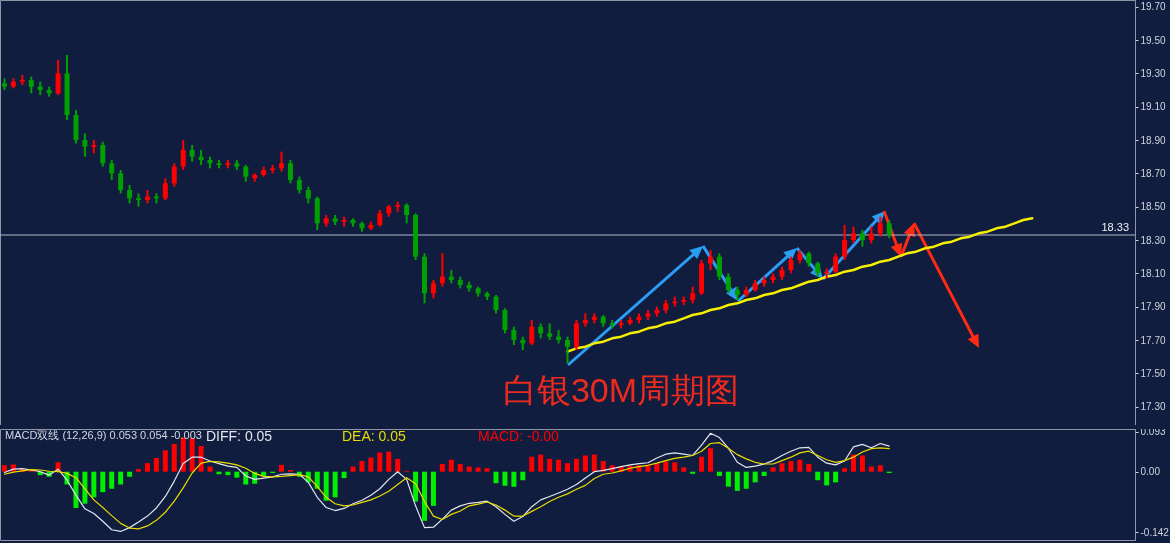 The width and height of the screenshot is (1170, 543). What do you see at coordinates (103, 435) in the screenshot?
I see `chart-title: MACD双线 (12,26,9) 0.053 0.054 -0.003` at bounding box center [103, 435].